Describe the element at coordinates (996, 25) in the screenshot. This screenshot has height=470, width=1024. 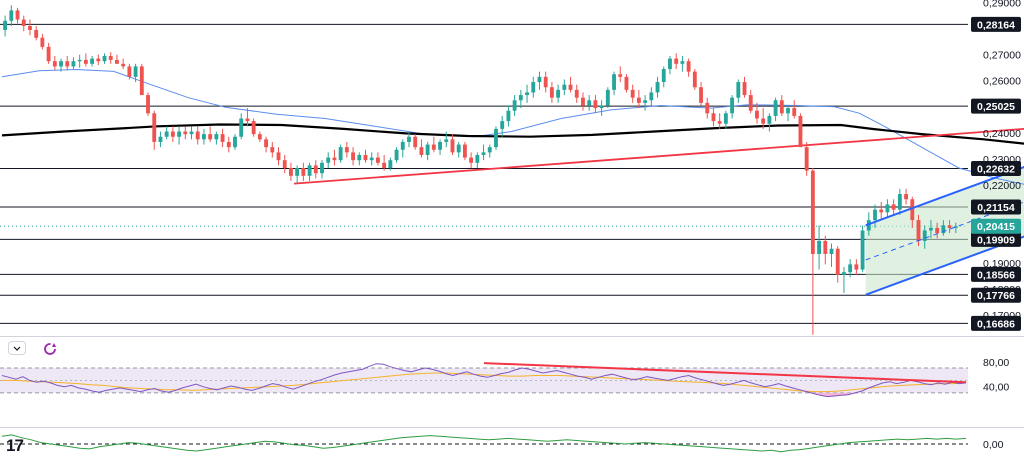
I see `level-tag-label: 0,28164` at that location.